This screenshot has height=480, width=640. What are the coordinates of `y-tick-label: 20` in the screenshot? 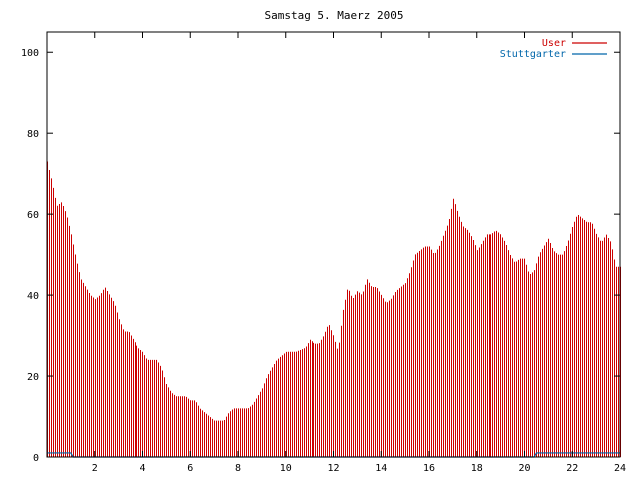 It's located at (33, 377).